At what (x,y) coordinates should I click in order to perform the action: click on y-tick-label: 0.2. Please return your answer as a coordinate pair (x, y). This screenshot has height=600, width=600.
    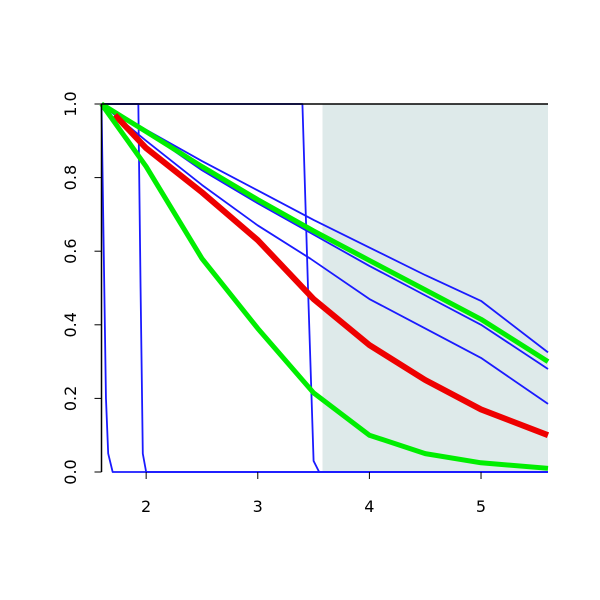
    Looking at the image, I should click on (70, 398).